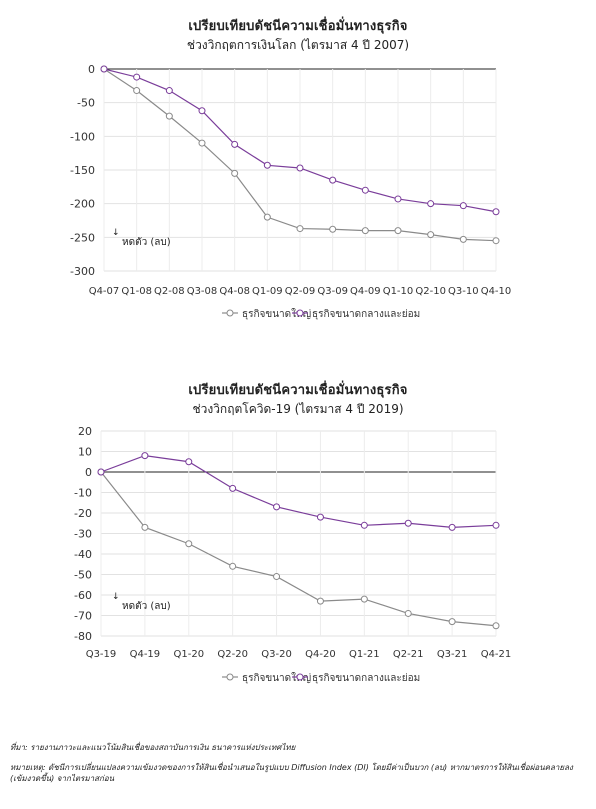 This screenshot has height=809, width=596. Describe the element at coordinates (232, 654) in the screenshot. I see `x-tick-label: Q2-20` at that location.